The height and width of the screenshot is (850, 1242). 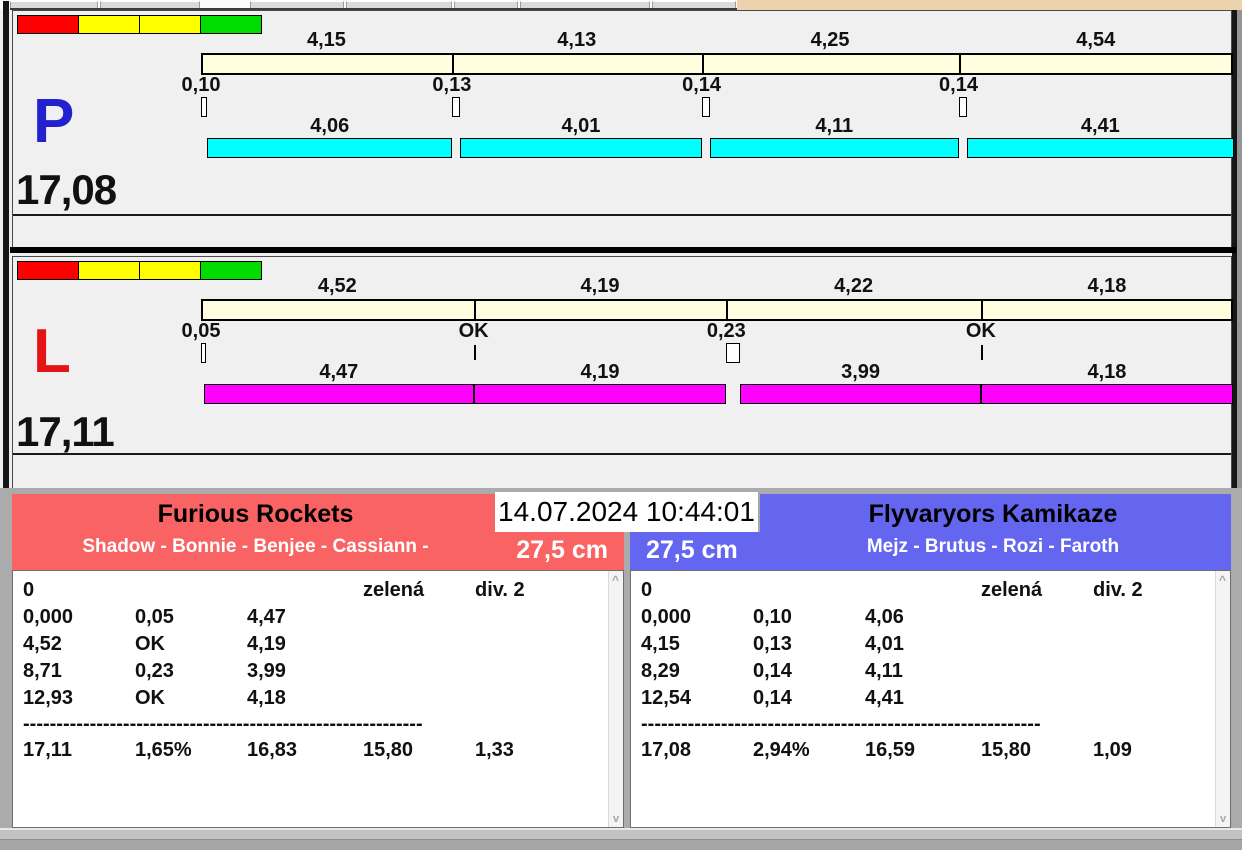 What do you see at coordinates (884, 644) in the screenshot?
I see `table-cell: 4,01` at bounding box center [884, 644].